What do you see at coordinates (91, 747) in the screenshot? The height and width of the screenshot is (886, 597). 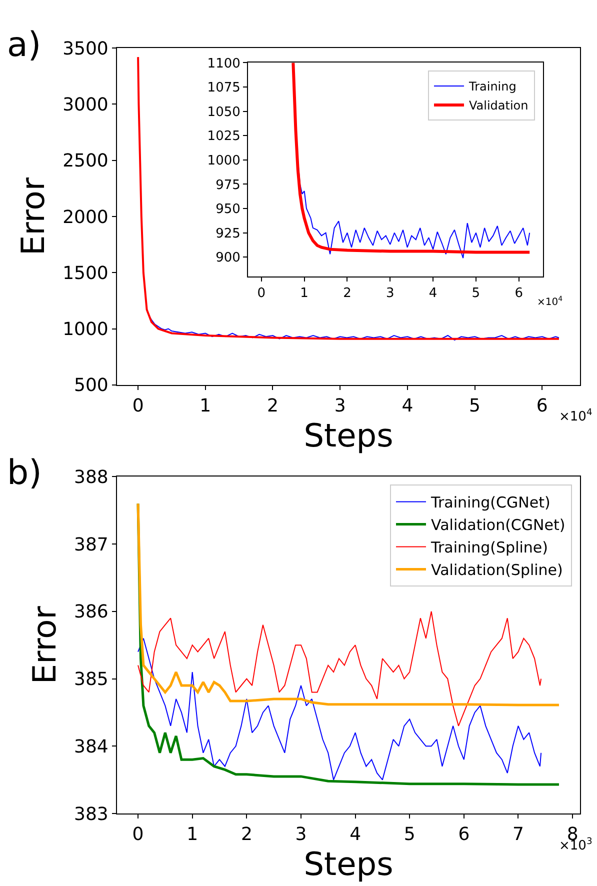 I see `y-tick-label: 384` at bounding box center [91, 747].